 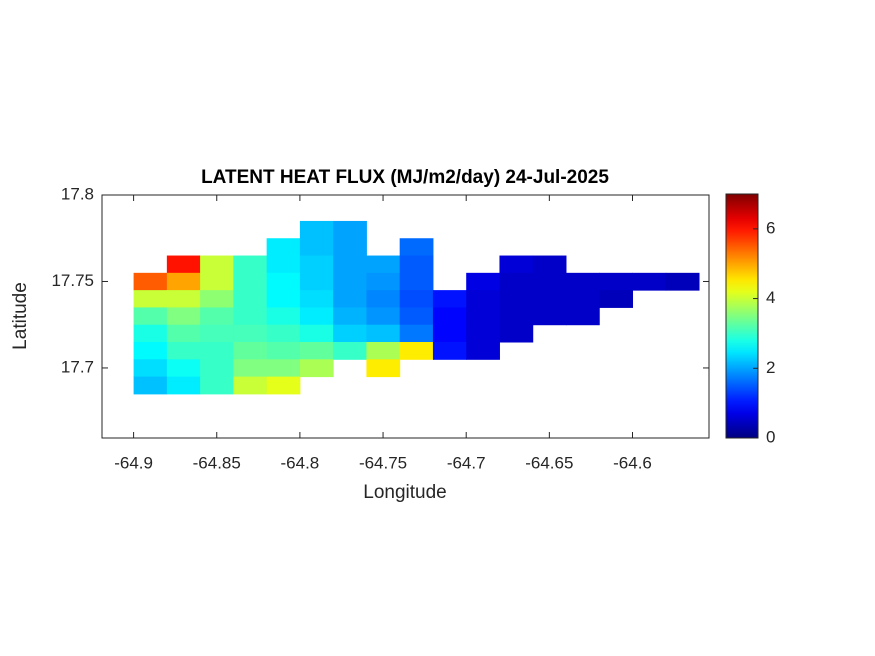 What do you see at coordinates (770, 227) in the screenshot?
I see `colorbar-tick-label: 6` at bounding box center [770, 227].